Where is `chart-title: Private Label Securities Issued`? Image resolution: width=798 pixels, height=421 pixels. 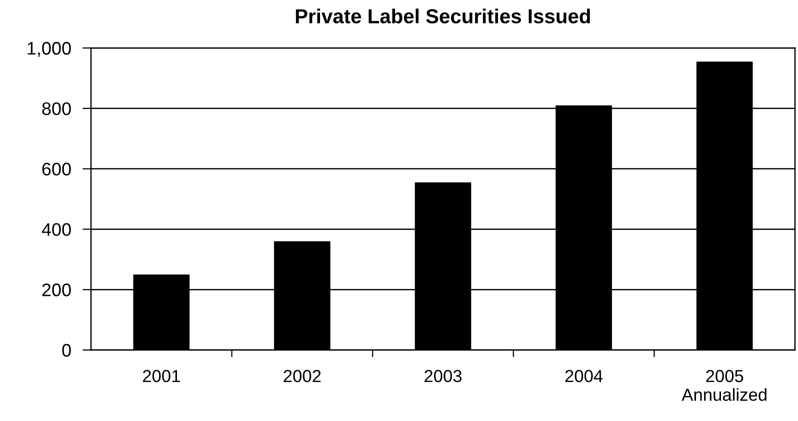 chart-title: Private Label Securities Issued is located at coordinates (443, 16).